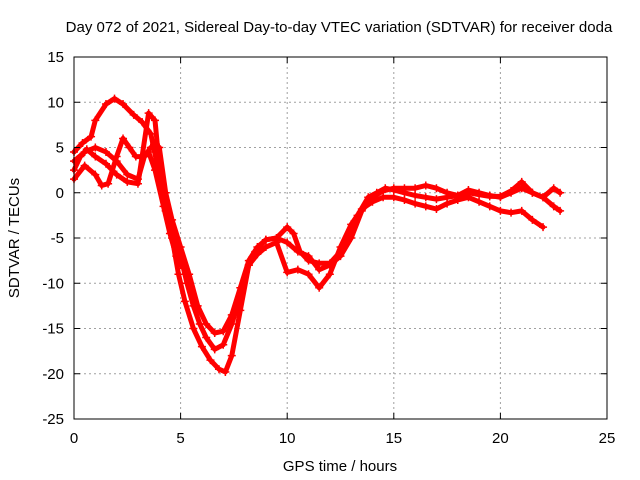 This screenshot has height=480, width=640. Describe the element at coordinates (74, 438) in the screenshot. I see `x-tick-label: 0` at that location.